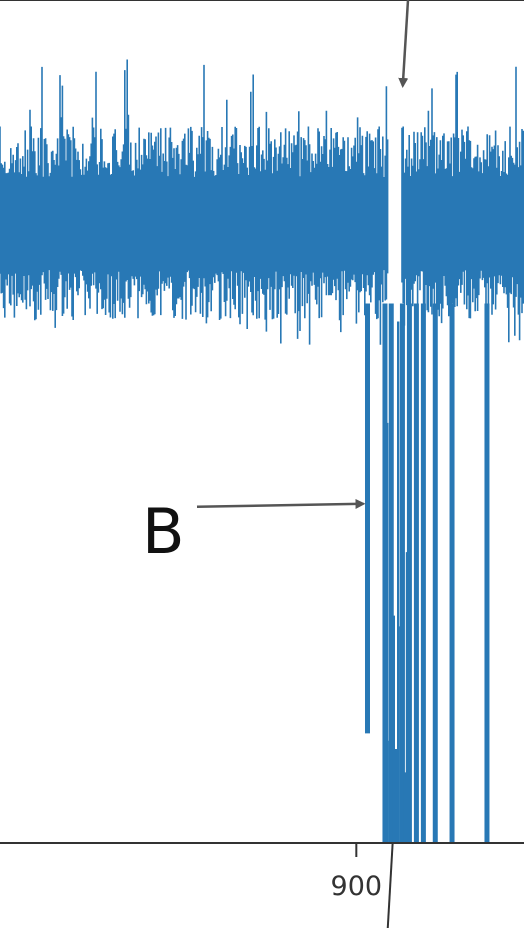  Describe the element at coordinates (281, 503) in the screenshot. I see `annotation-arrow-b` at that location.